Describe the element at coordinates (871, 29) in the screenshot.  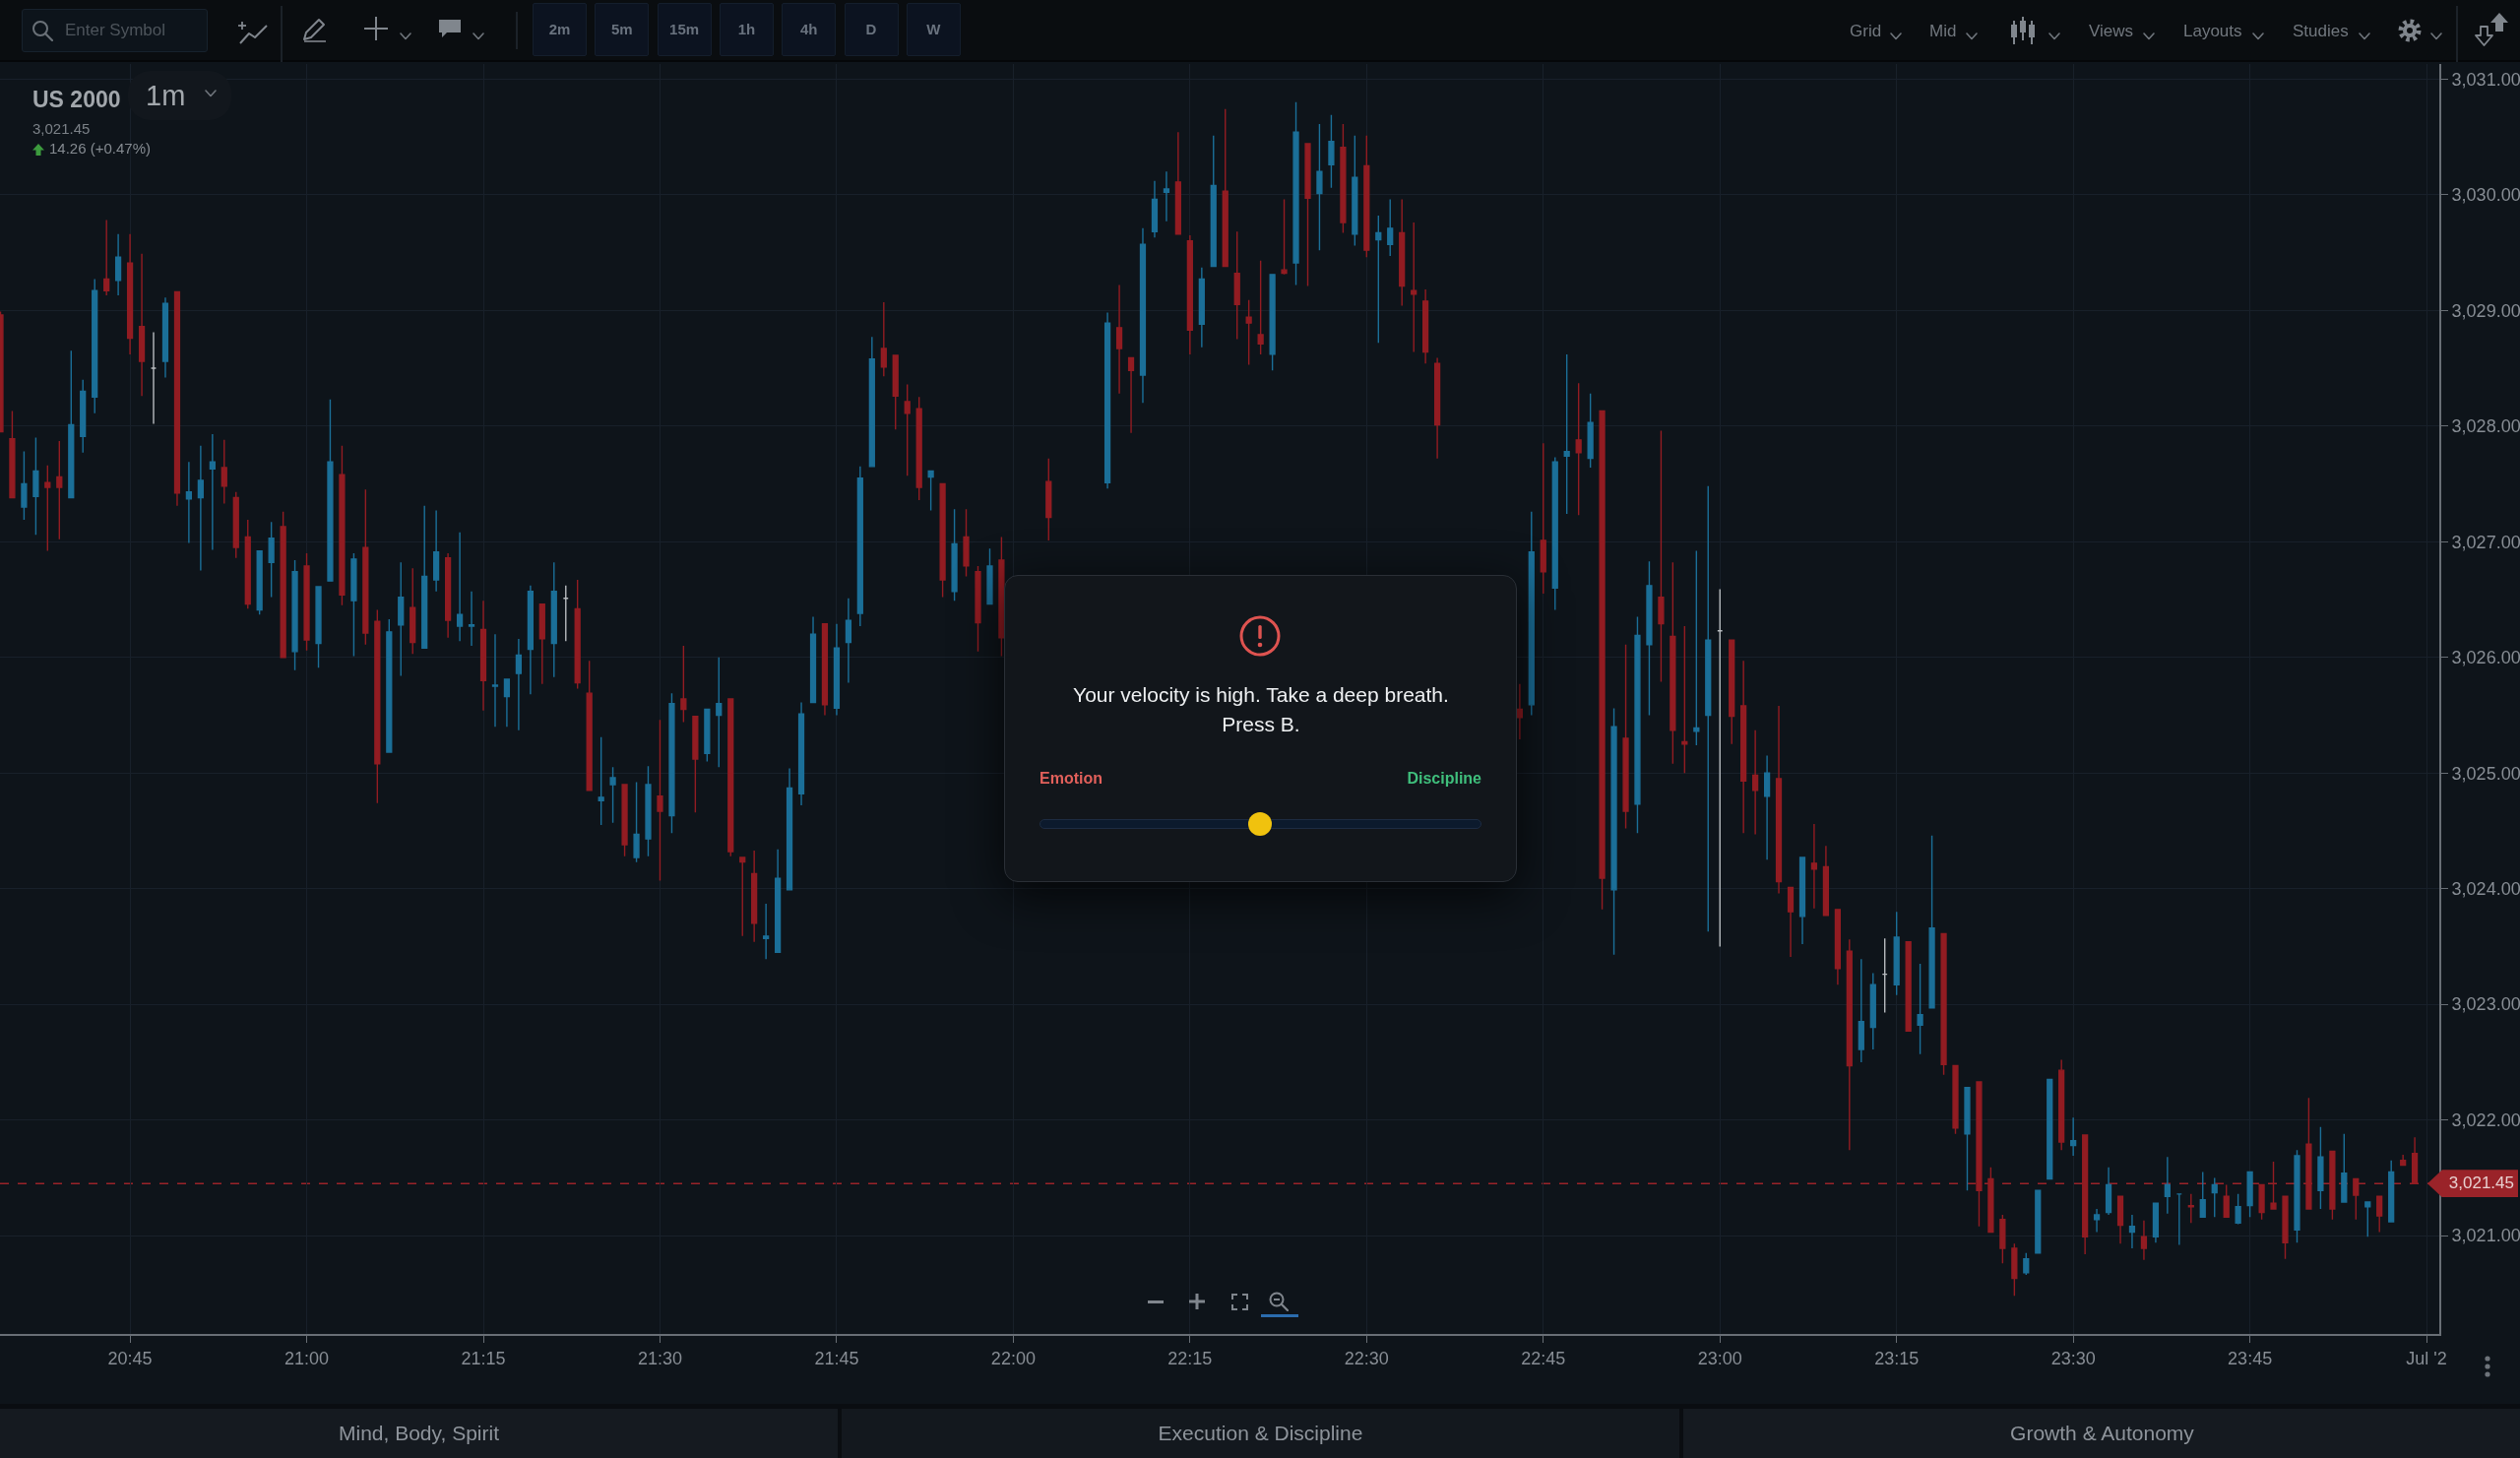
I see `timeframe-button: D` at that location.